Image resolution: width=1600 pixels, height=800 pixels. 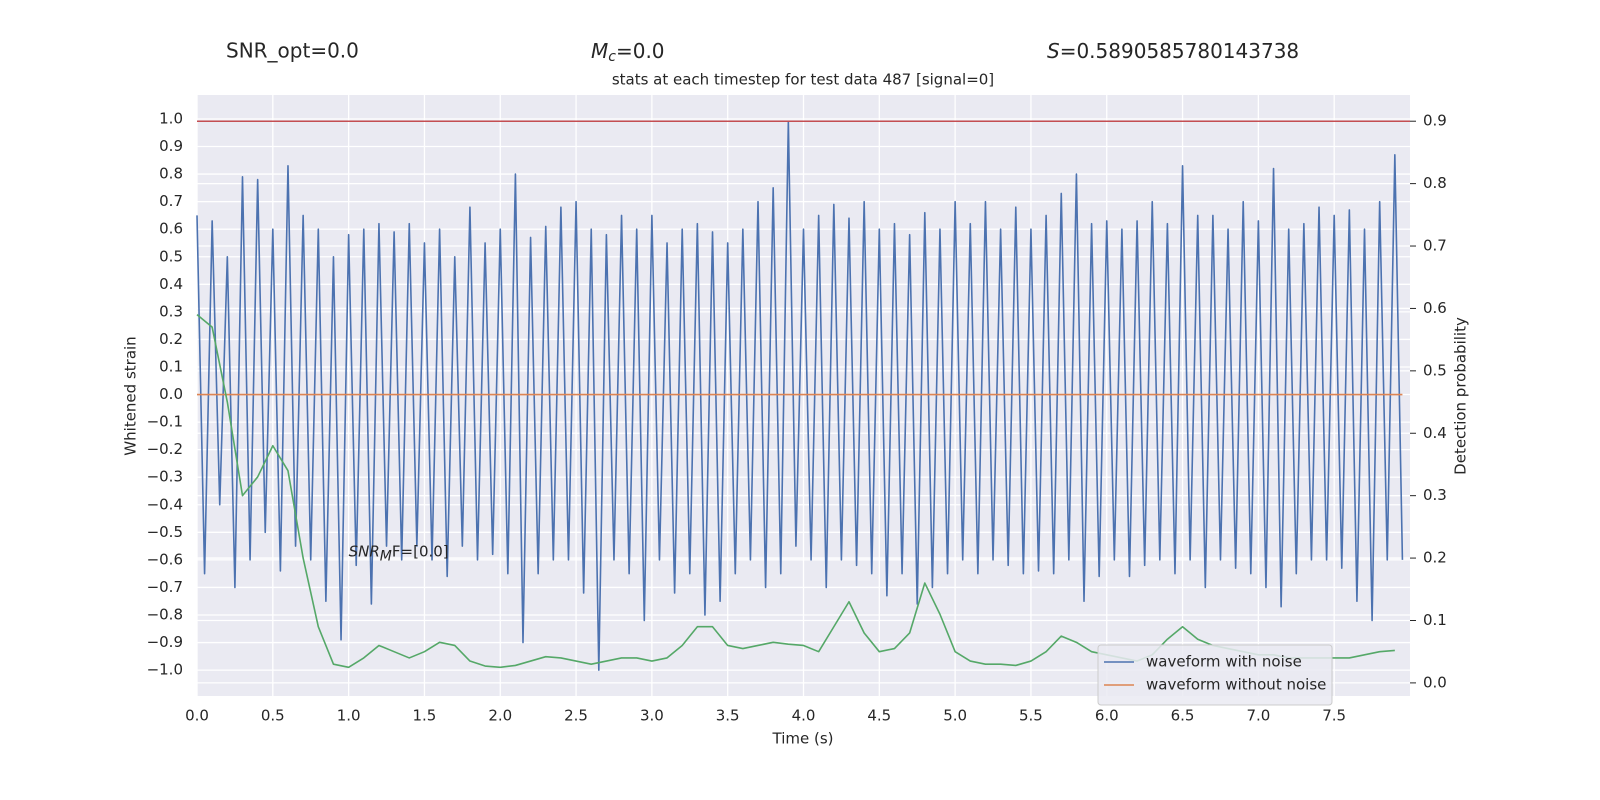 I want to click on legend-label: waveform with noise, so click(x=1224, y=662).